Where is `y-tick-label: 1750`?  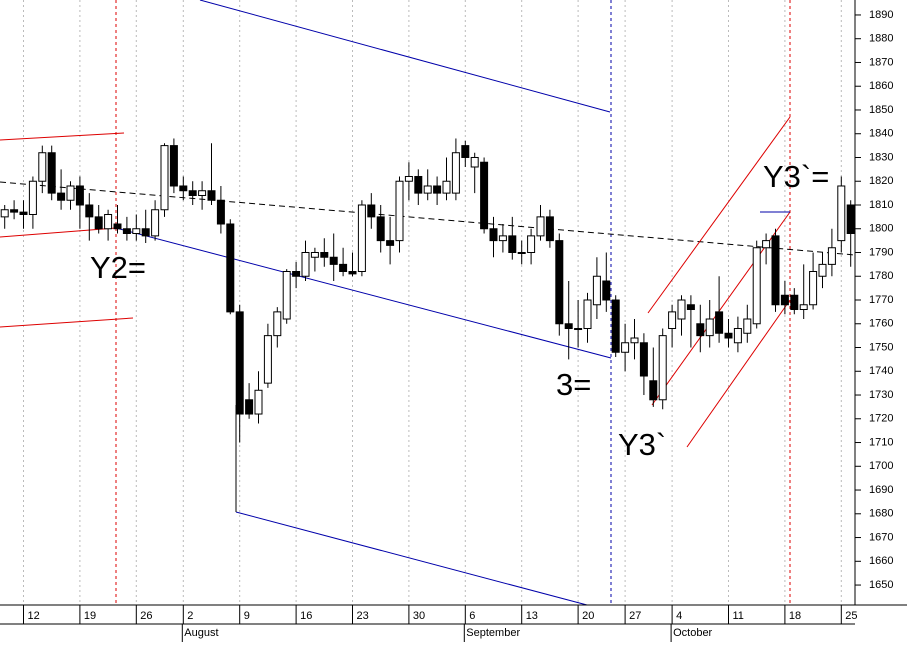 y-tick-label: 1750 is located at coordinates (881, 347).